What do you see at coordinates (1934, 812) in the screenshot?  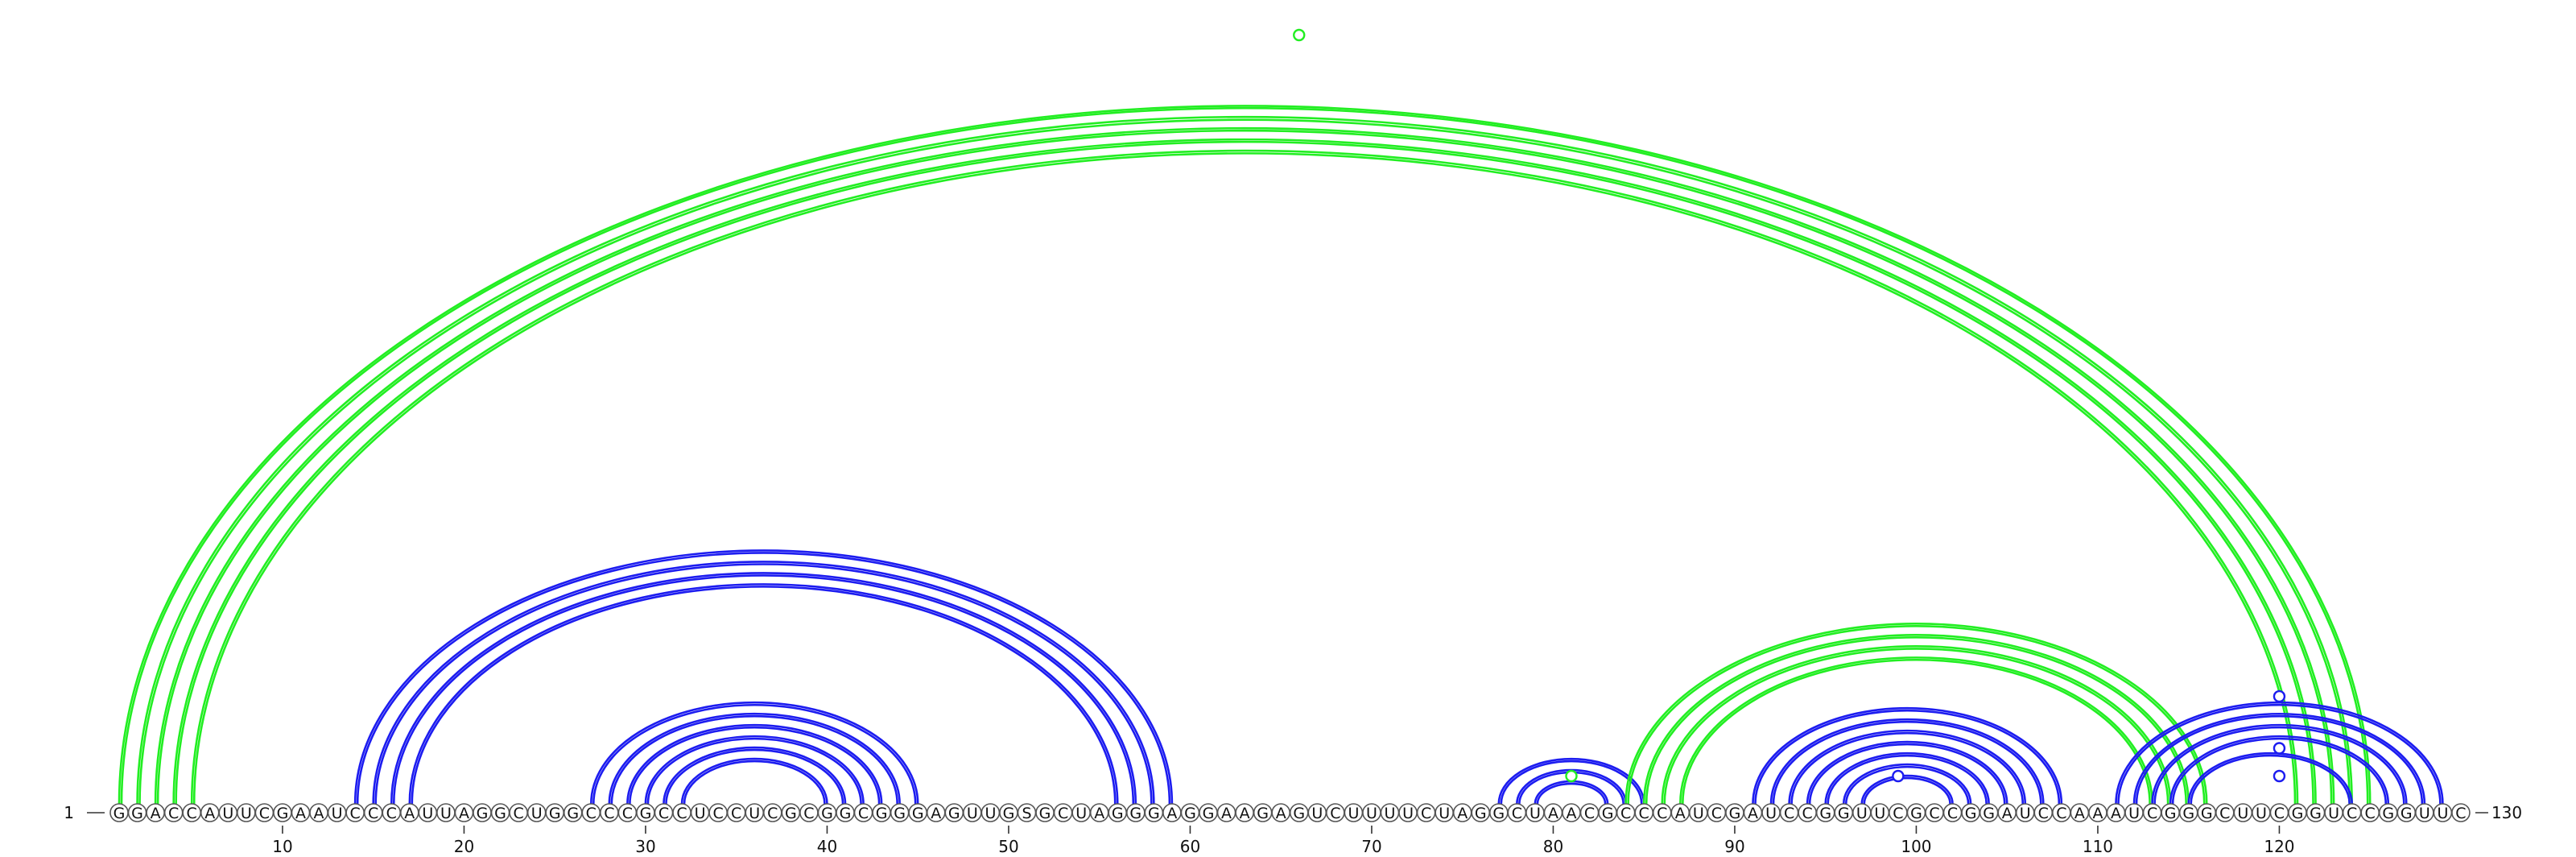 I see `nucleotide-101: C` at bounding box center [1934, 812].